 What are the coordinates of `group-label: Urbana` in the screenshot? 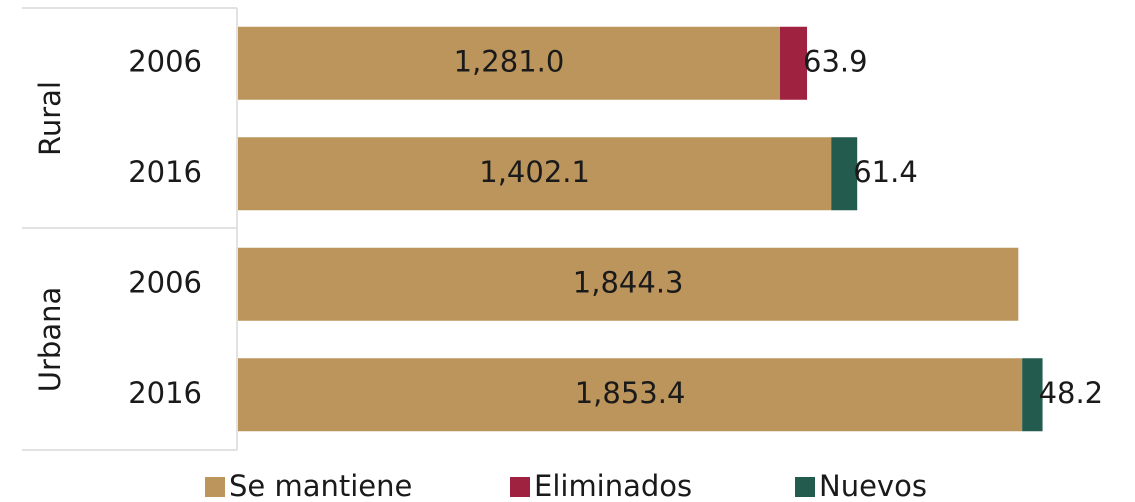 It's located at (50, 339).